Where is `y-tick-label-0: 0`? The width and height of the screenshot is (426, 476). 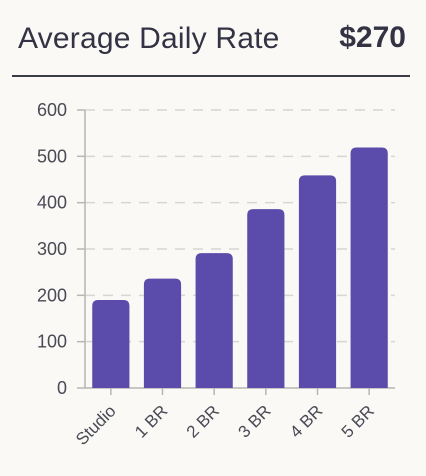 y-tick-label-0: 0 is located at coordinates (62, 388).